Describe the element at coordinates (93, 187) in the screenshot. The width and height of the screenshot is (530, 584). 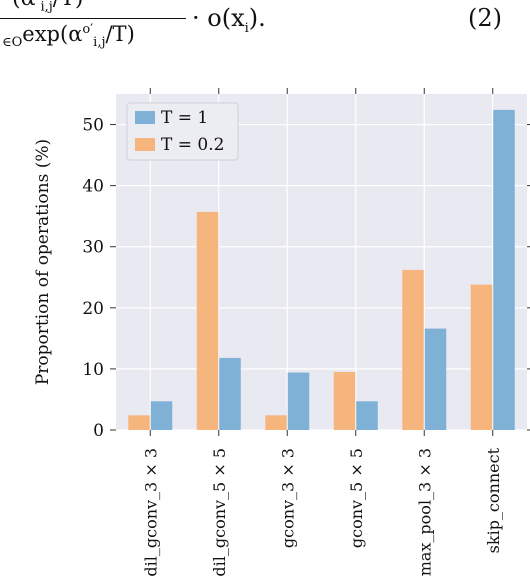
I see `y-tick-label: 40` at that location.